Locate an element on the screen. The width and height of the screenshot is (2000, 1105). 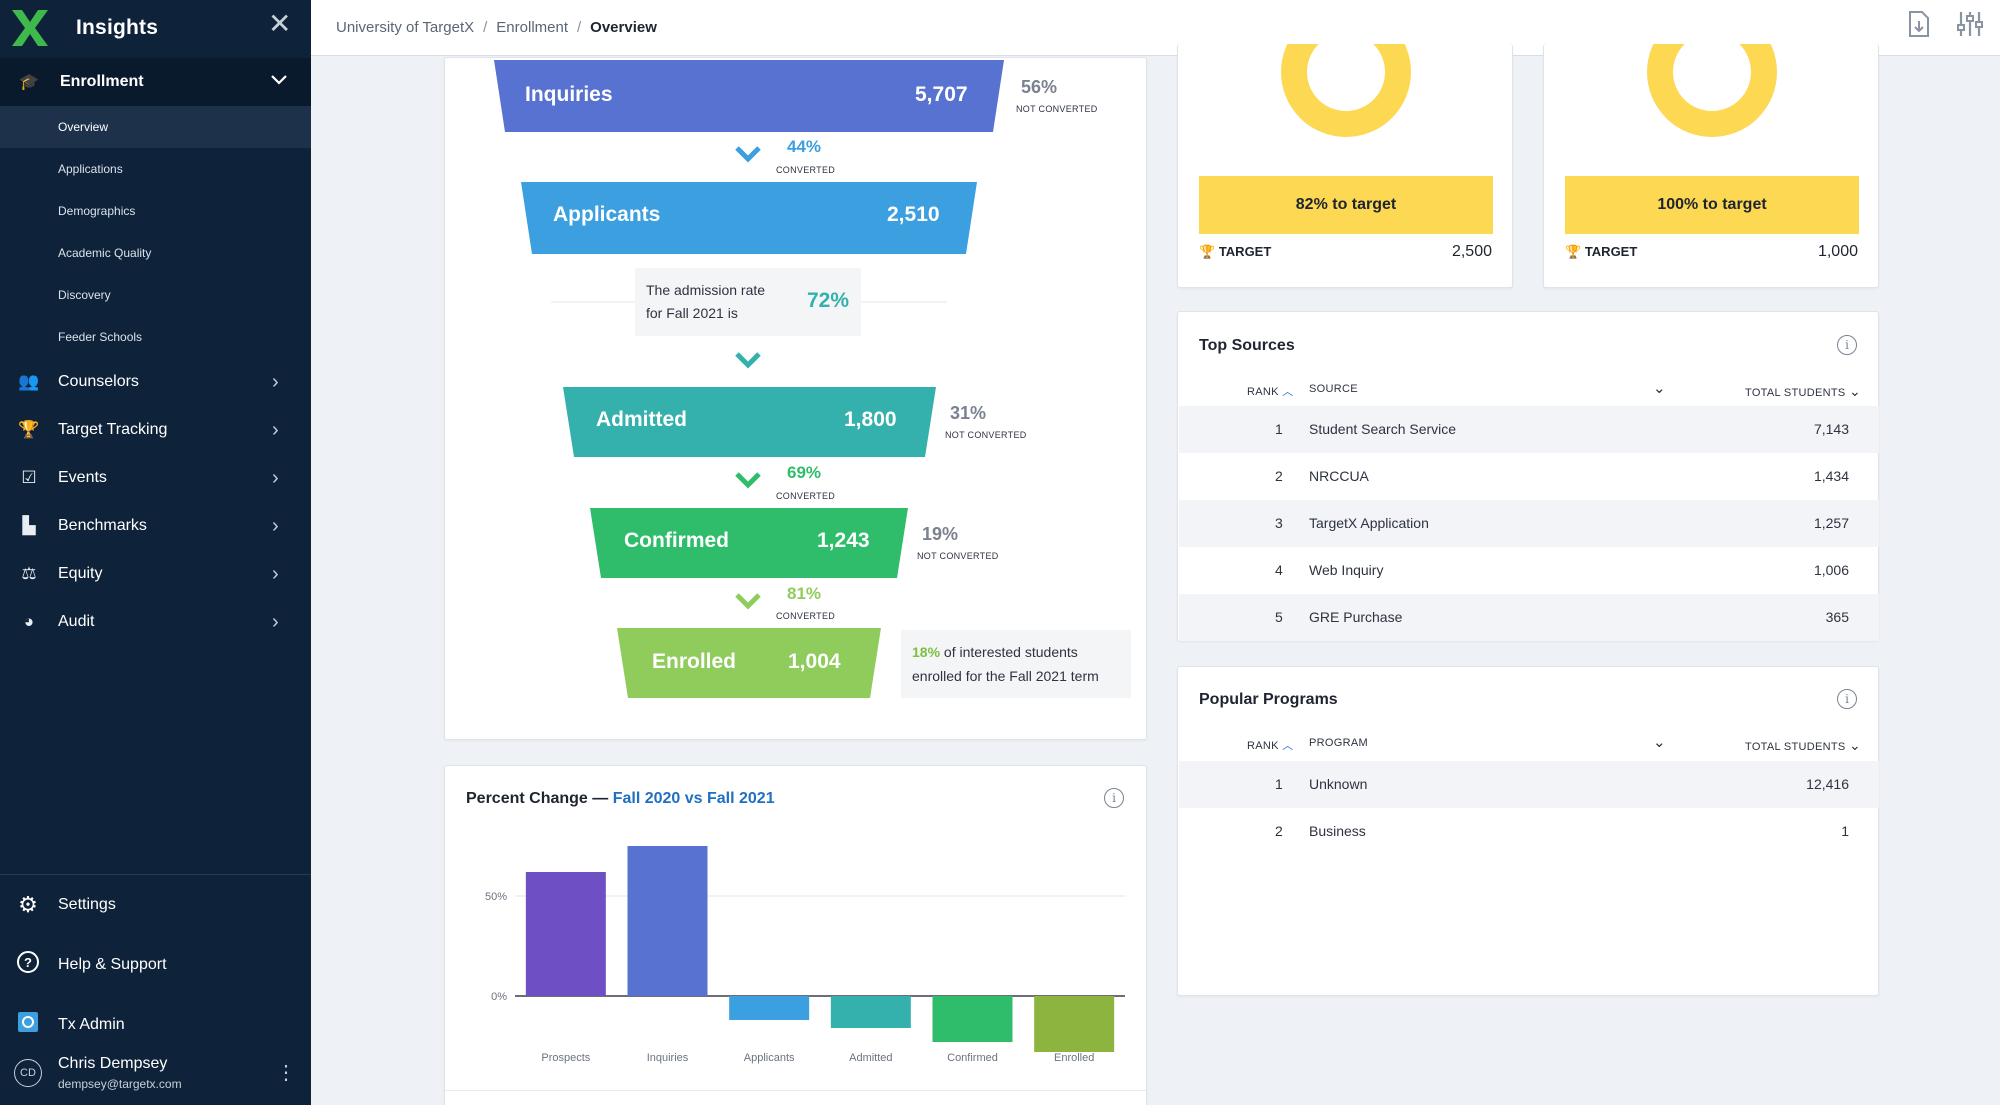
stage-label-confirmed: Confirmed is located at coordinates (676, 540).